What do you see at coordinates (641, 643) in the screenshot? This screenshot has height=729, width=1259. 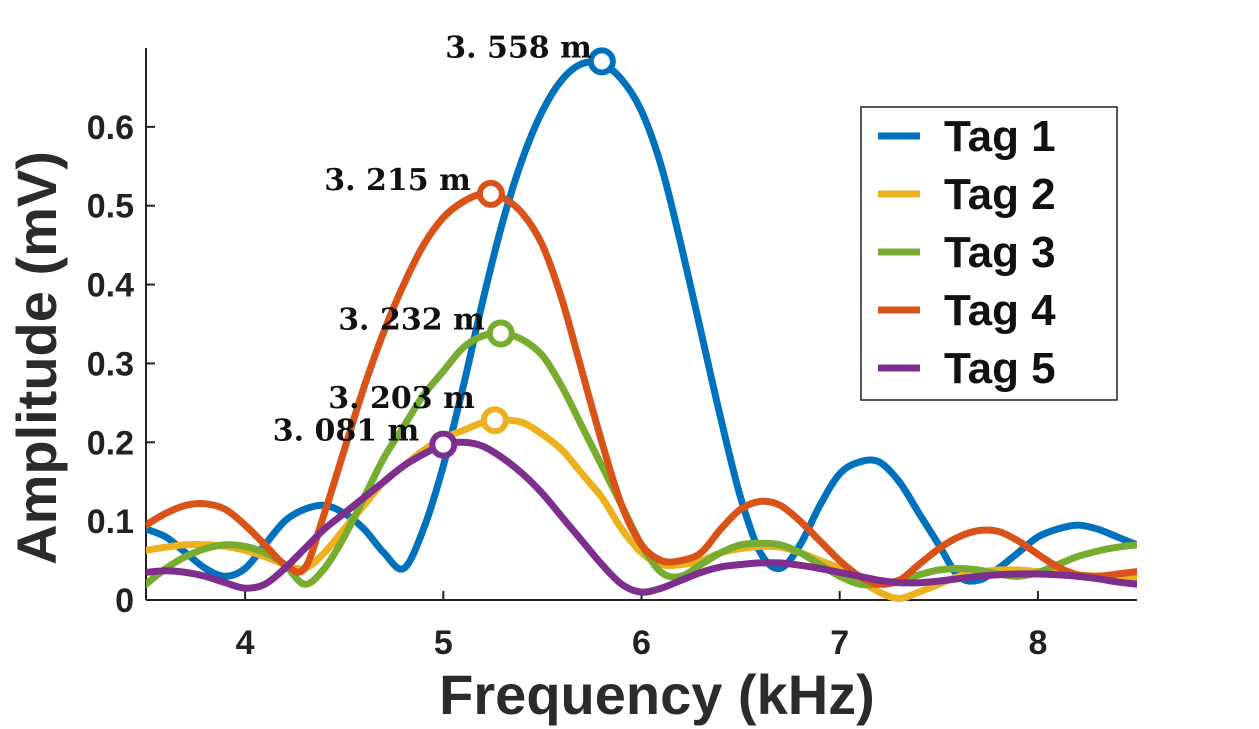 I see `x-tick-label: 6` at bounding box center [641, 643].